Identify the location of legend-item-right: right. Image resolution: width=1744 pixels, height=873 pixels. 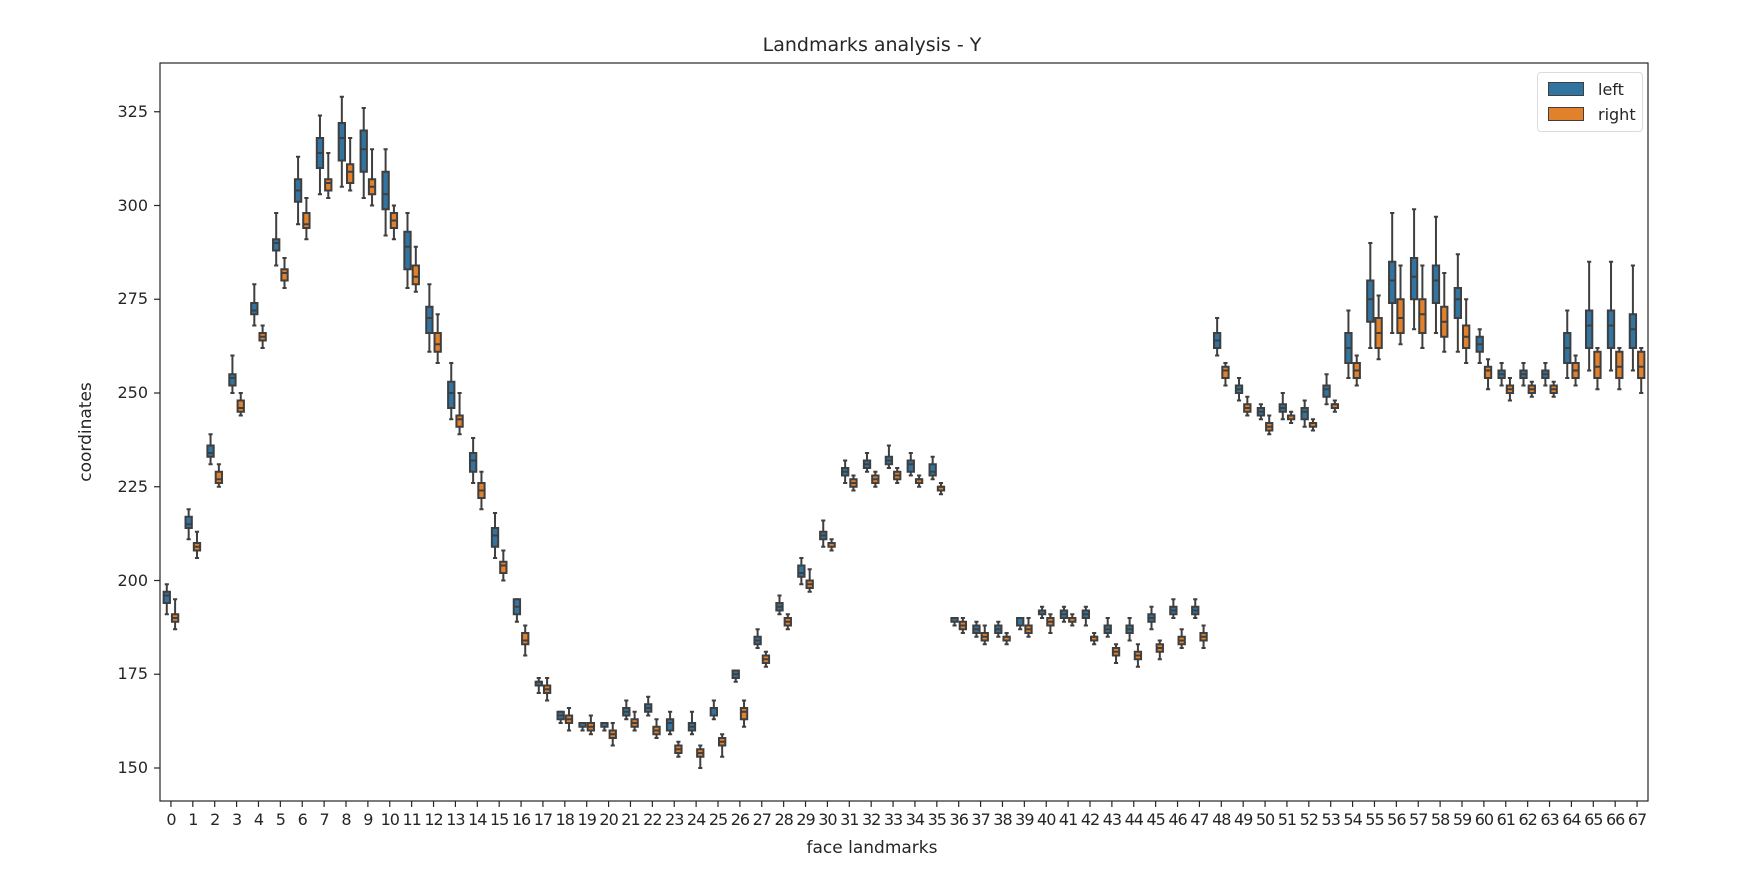
(1592, 114).